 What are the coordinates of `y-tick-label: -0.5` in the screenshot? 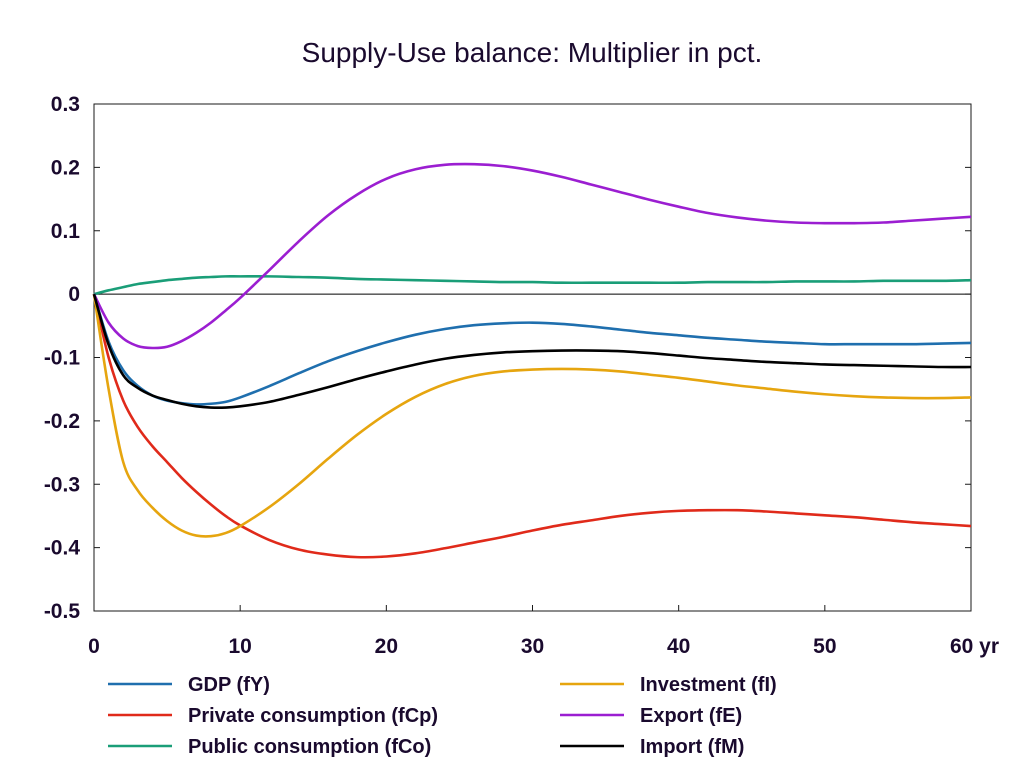 It's located at (62, 611).